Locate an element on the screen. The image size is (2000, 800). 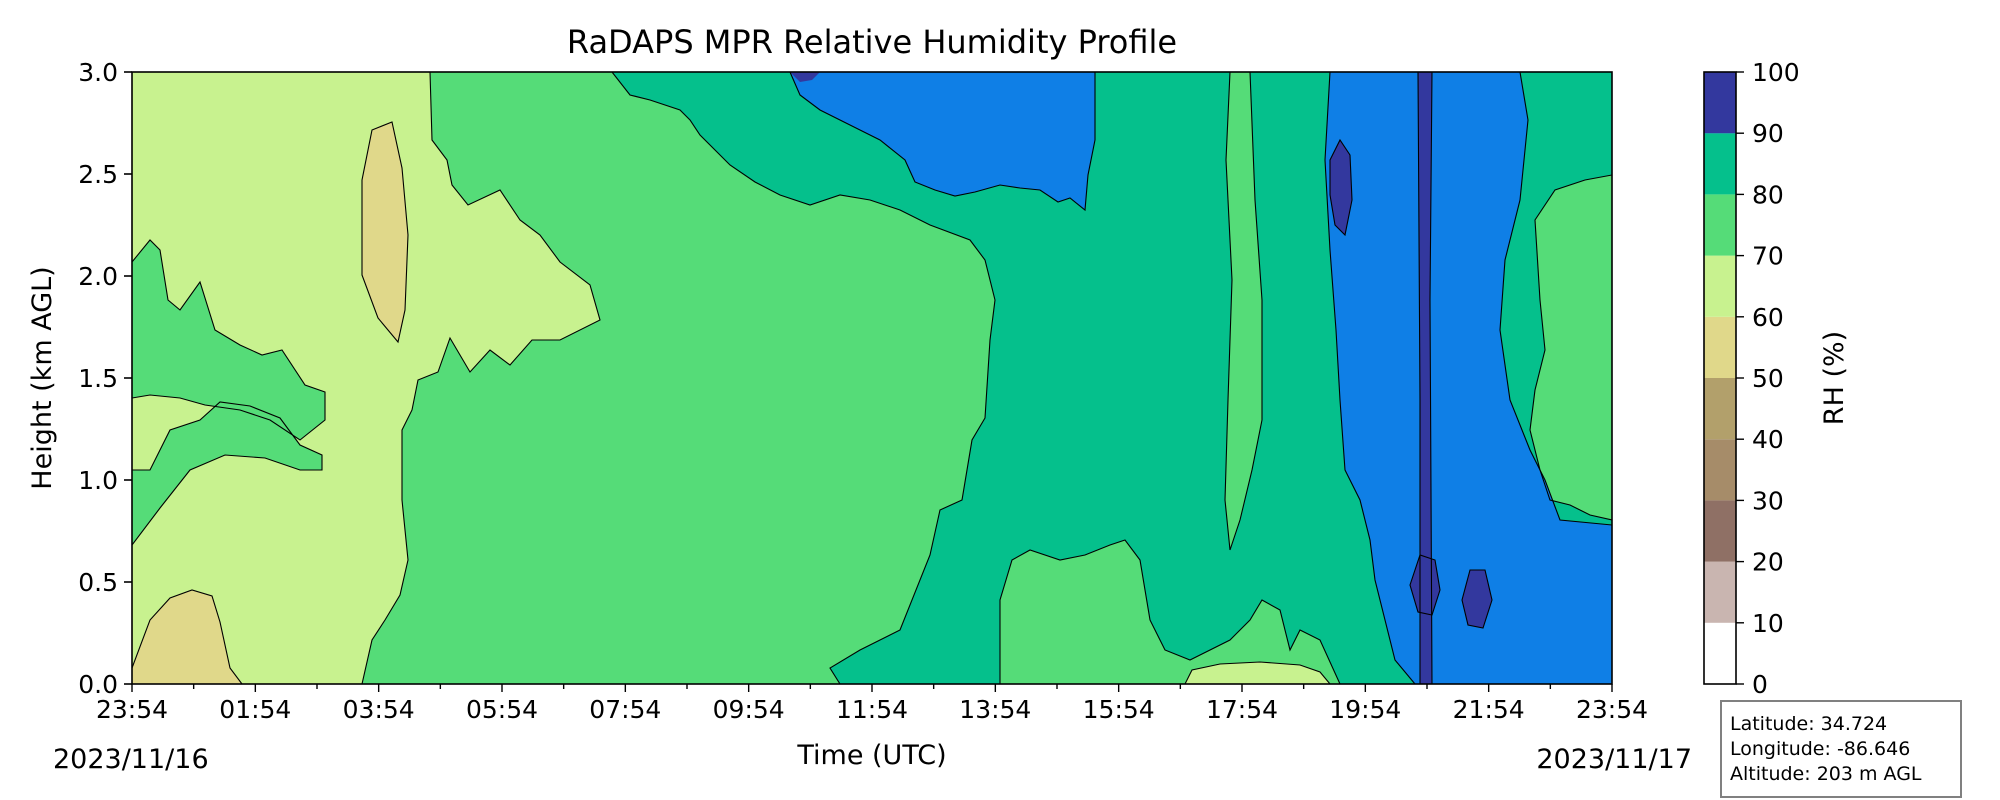
field-90-100-column is located at coordinates (1425, 378).